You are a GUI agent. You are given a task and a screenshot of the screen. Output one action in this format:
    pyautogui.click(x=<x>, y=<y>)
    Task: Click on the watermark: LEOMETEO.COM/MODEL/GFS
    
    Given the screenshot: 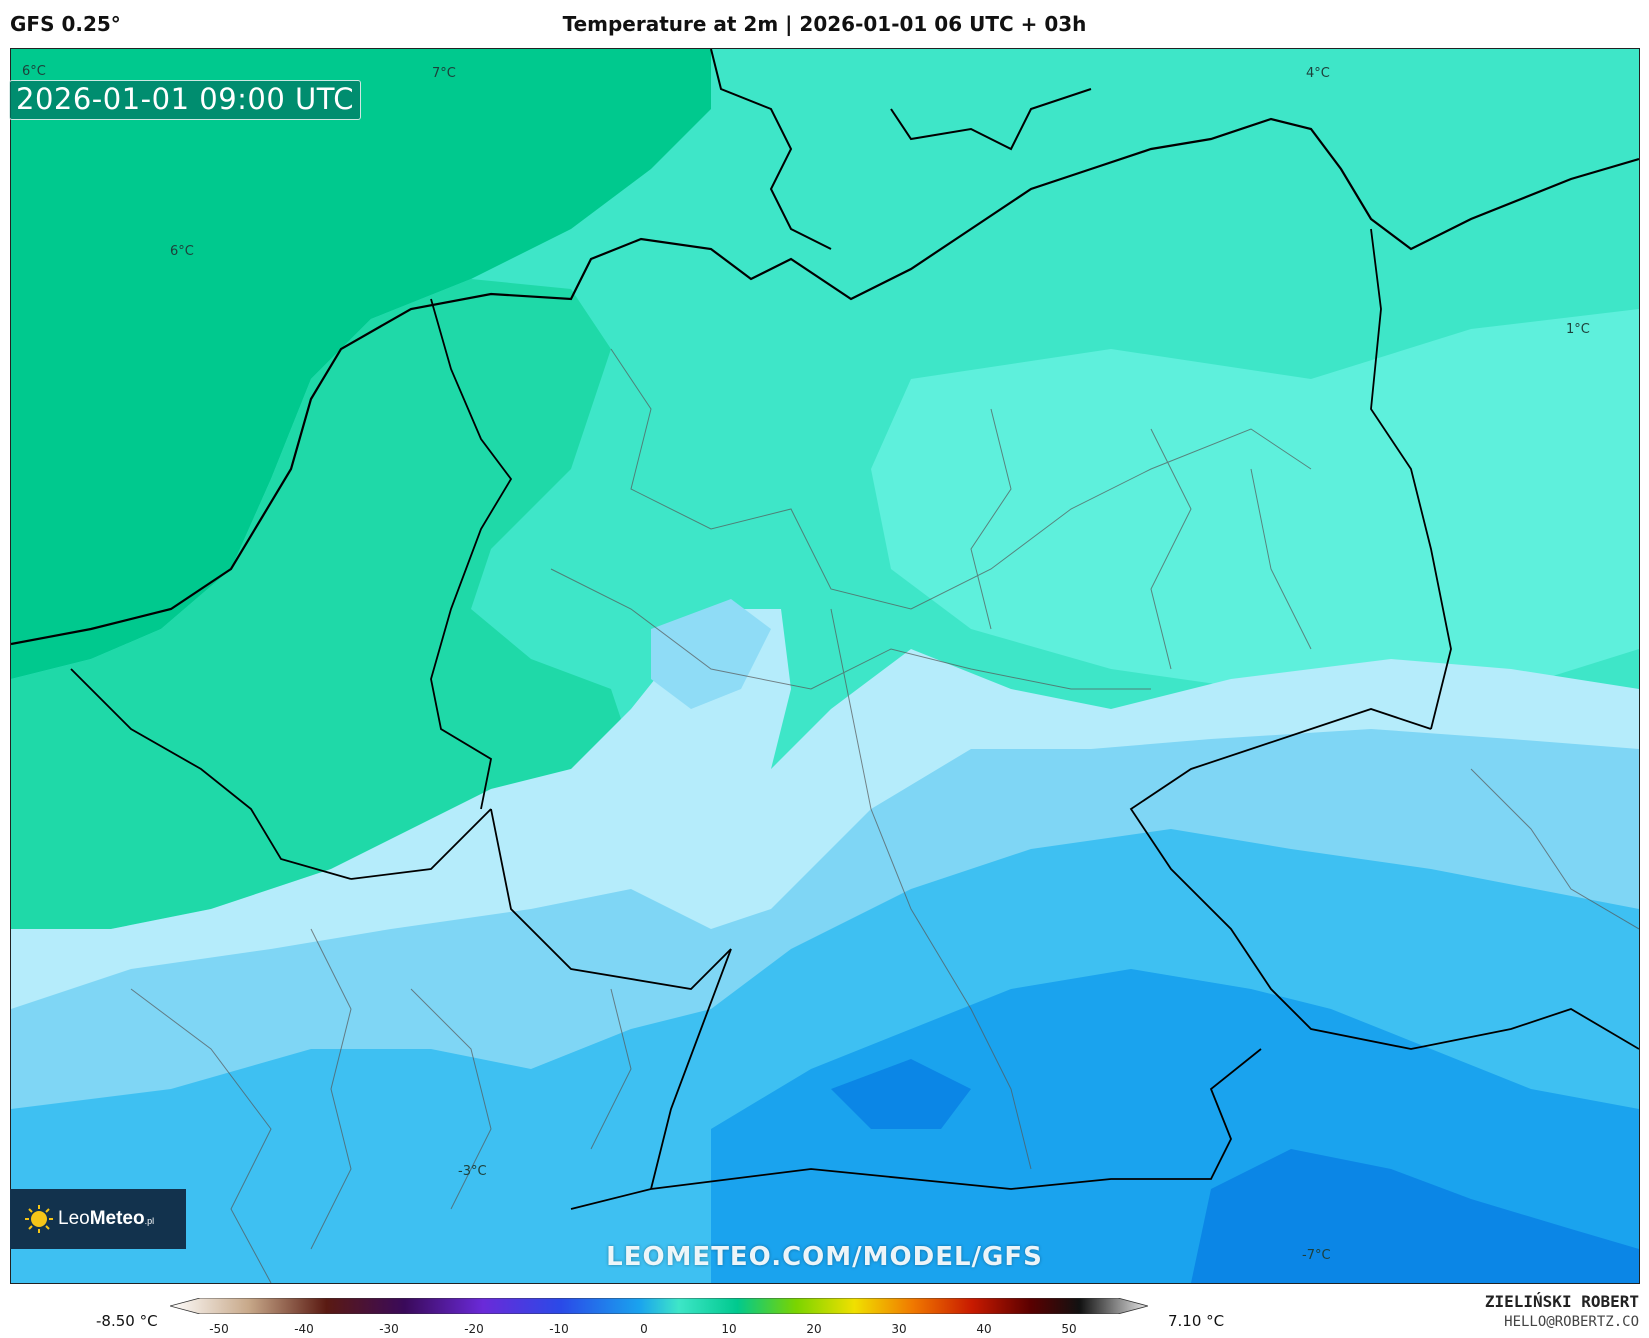 What is the action you would take?
    pyautogui.click(x=824, y=1257)
    